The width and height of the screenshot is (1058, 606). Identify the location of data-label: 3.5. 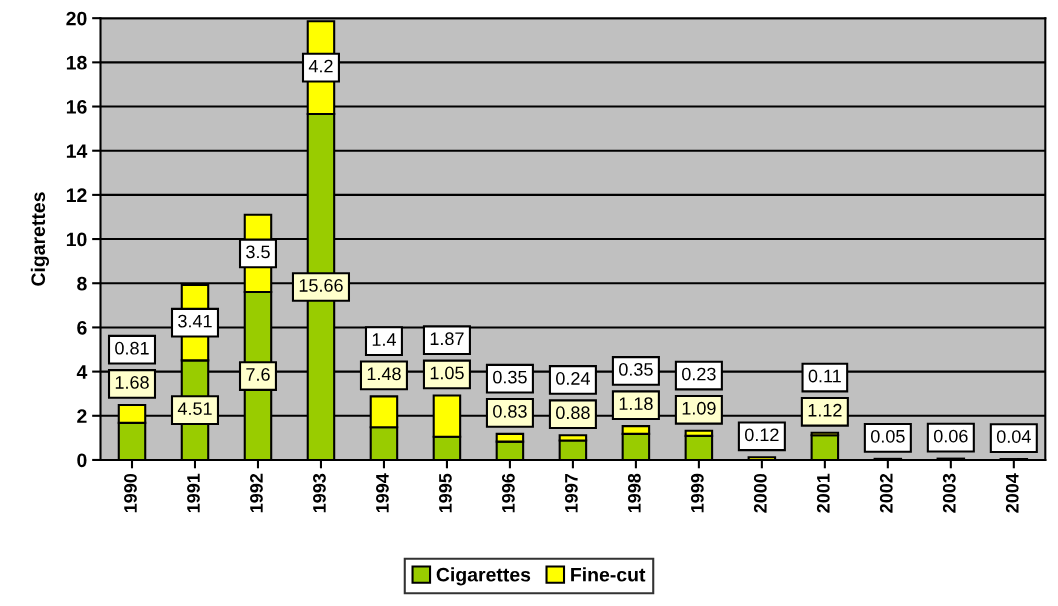
(258, 252).